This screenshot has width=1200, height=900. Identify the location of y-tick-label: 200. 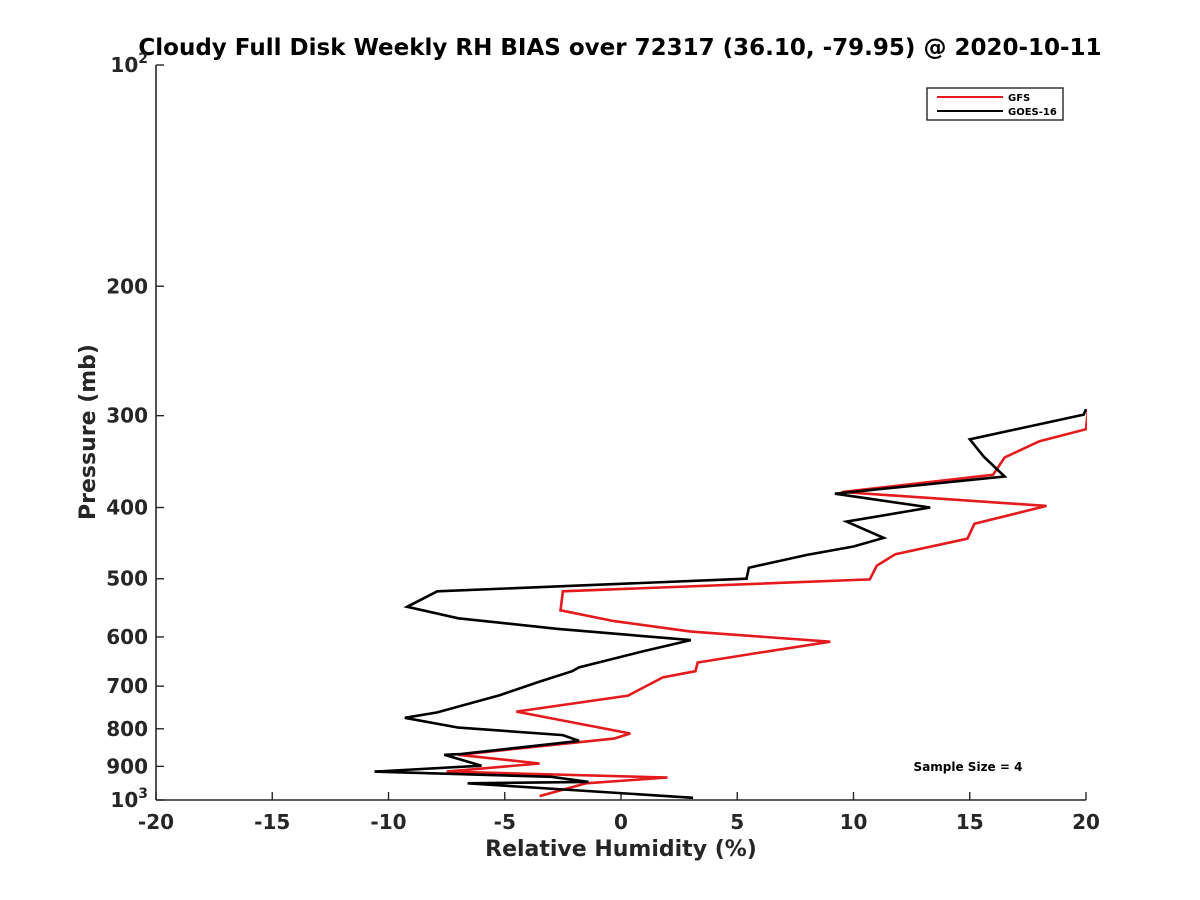
(127, 286).